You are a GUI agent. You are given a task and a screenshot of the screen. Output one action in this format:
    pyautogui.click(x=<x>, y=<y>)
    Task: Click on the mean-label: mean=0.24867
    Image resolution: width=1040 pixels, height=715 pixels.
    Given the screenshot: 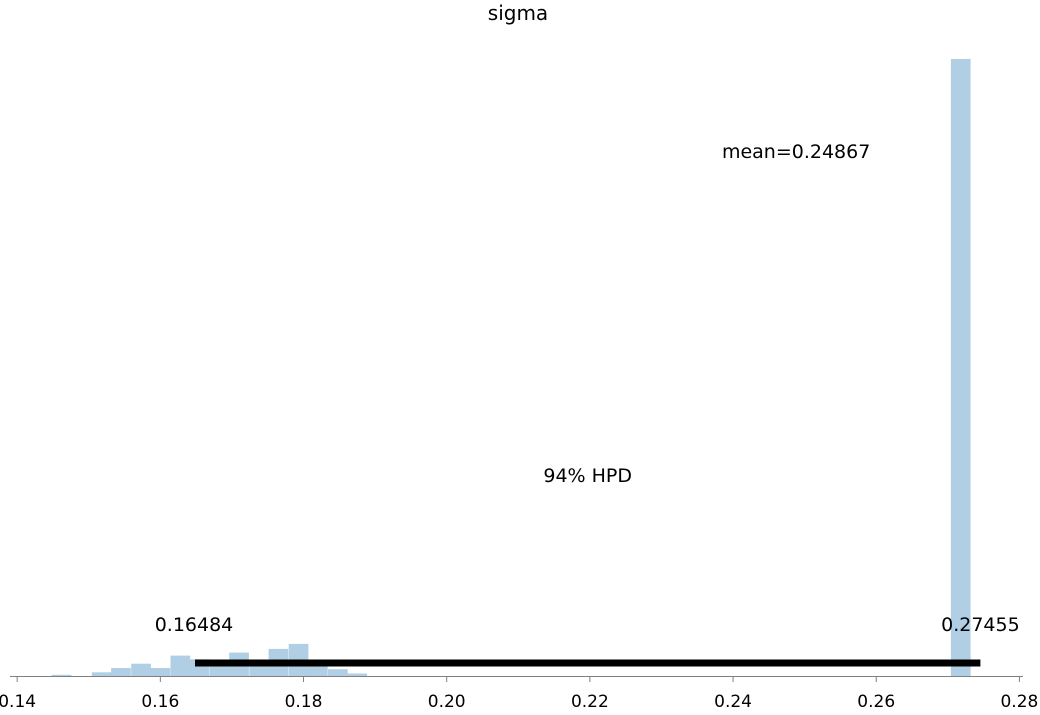 What is the action you would take?
    pyautogui.click(x=796, y=152)
    